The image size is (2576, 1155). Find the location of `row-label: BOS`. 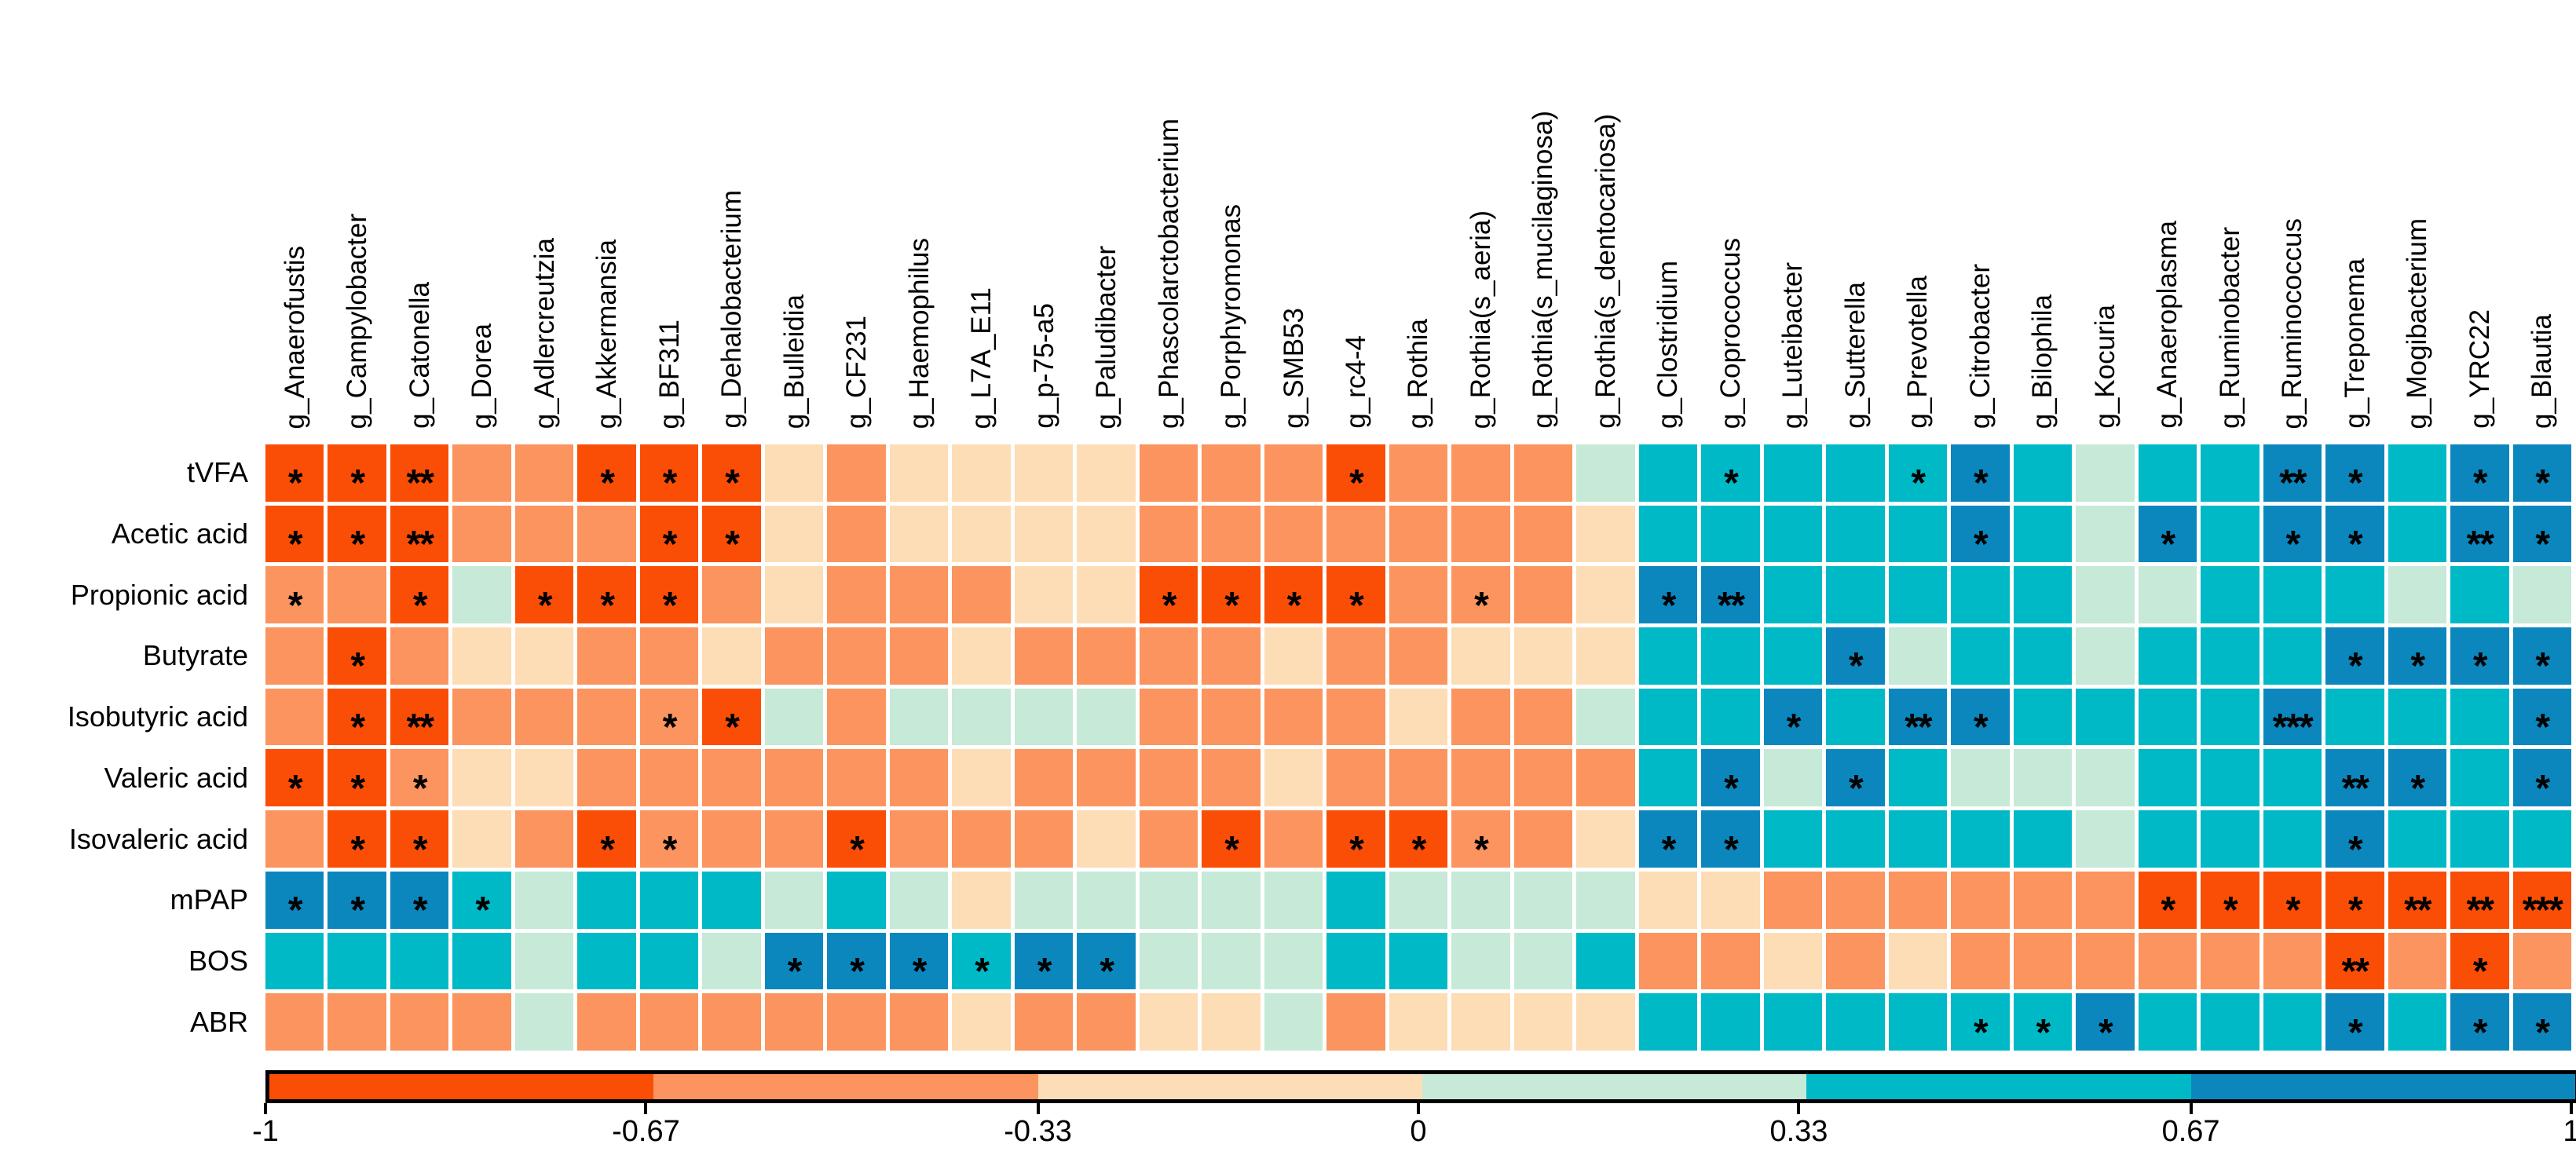

row-label: BOS is located at coordinates (218, 961).